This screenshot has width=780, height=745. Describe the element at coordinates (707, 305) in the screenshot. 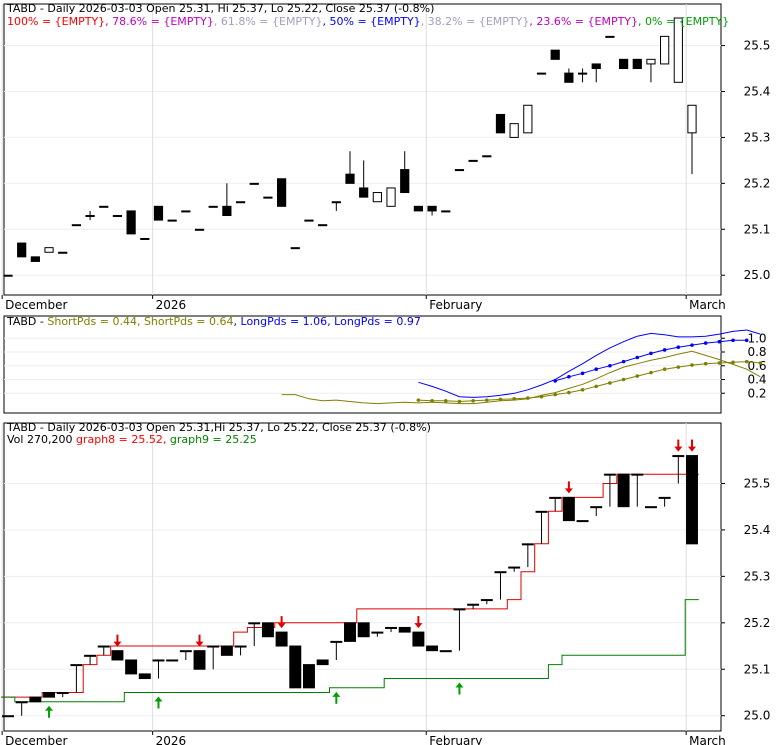

I see `x-tick-label: March` at that location.